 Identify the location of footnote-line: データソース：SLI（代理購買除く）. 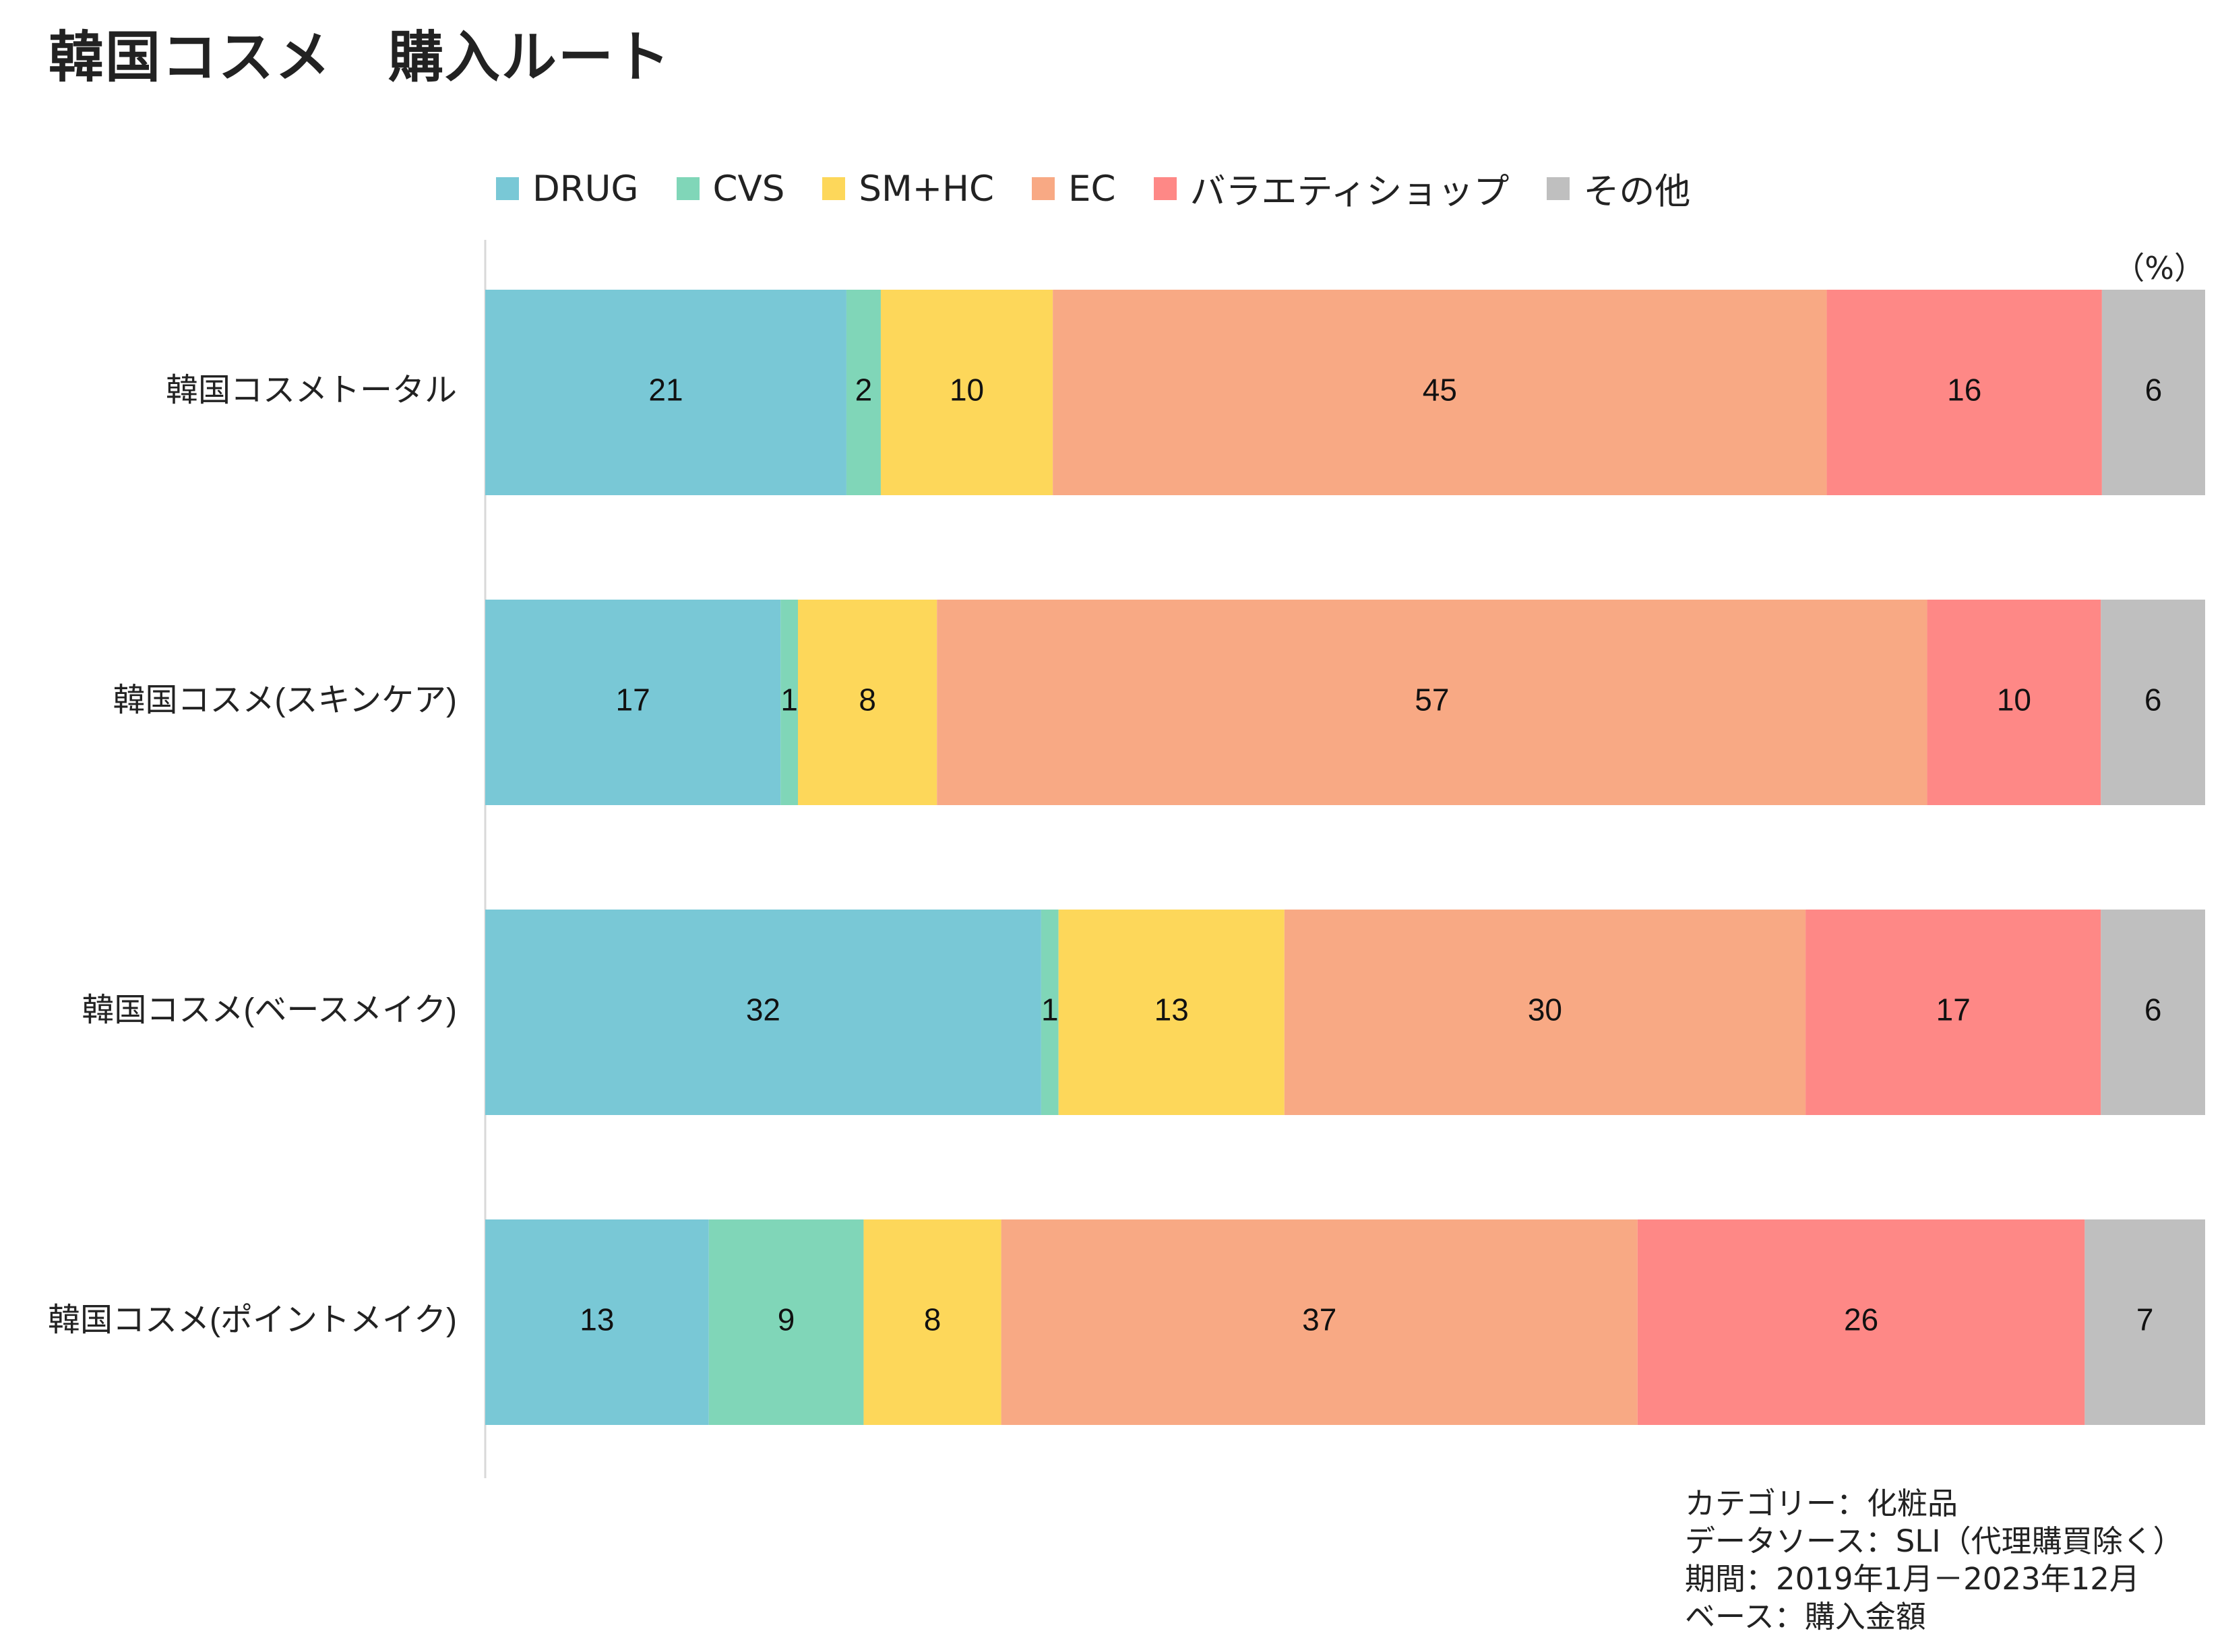
(1935, 1541).